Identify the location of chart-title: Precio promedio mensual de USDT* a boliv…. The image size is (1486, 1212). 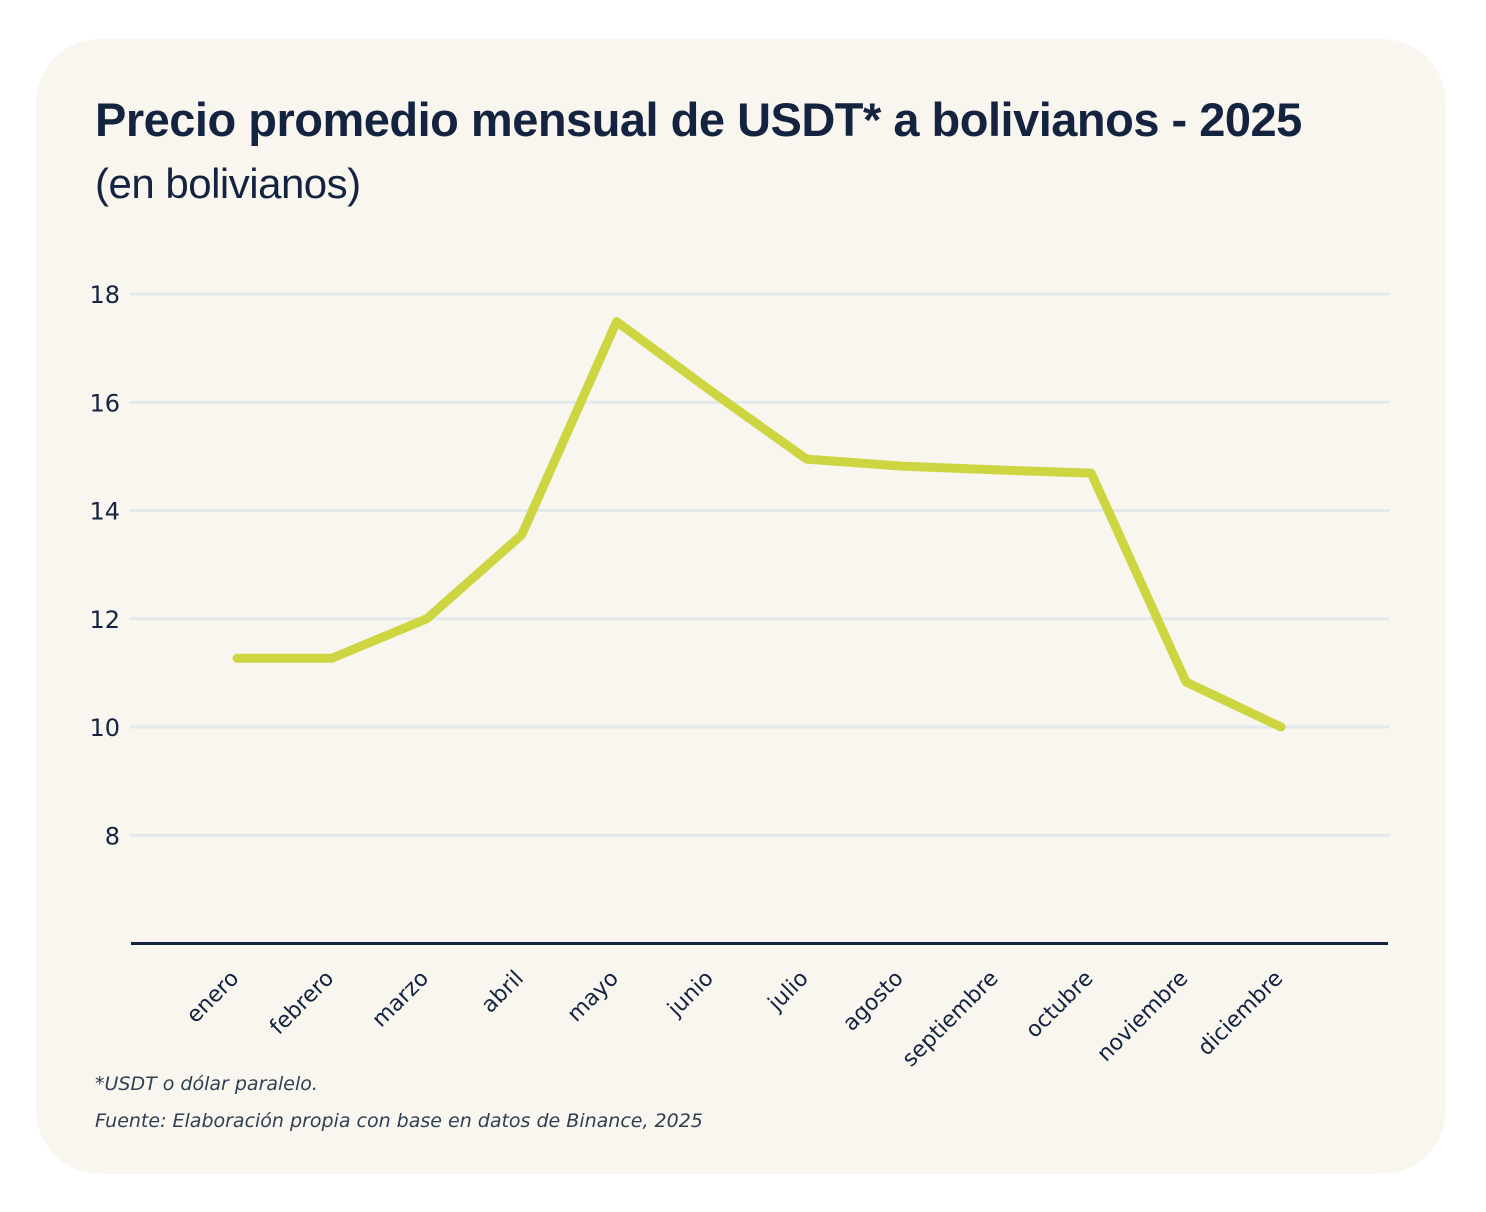
(698, 119).